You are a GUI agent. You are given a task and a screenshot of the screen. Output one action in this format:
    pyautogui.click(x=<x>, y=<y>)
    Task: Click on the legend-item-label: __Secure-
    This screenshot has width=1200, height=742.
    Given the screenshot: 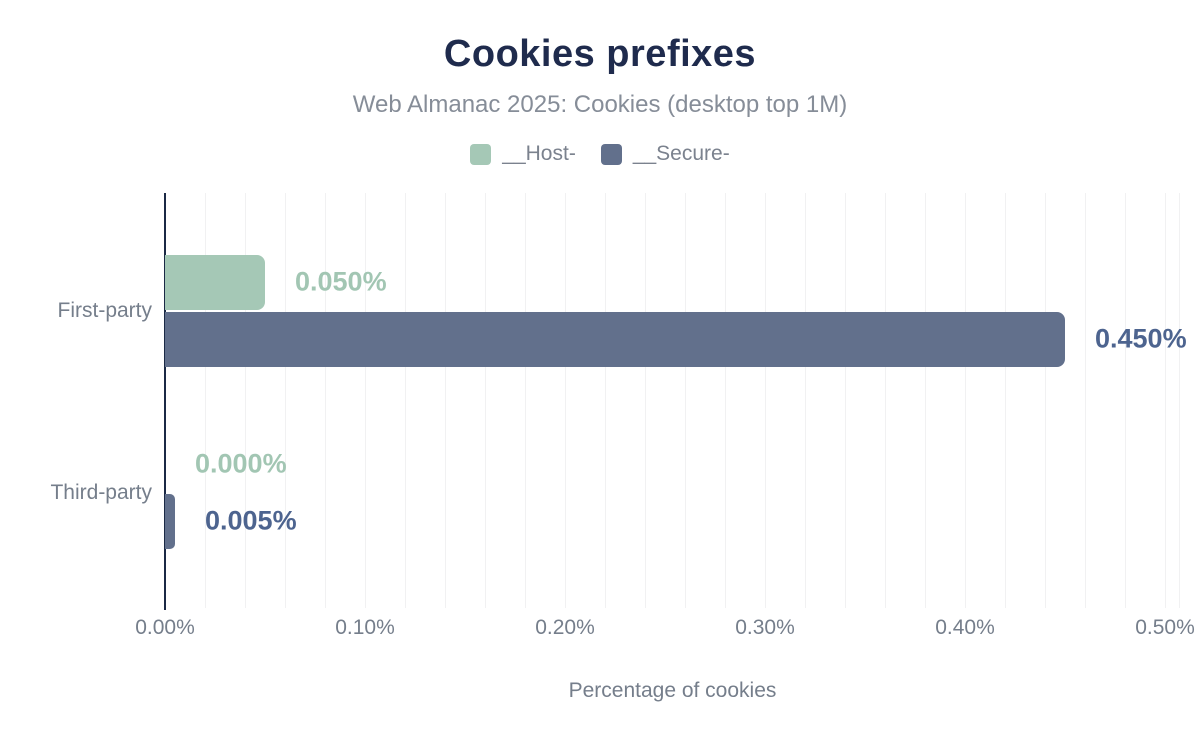 What is the action you would take?
    pyautogui.click(x=681, y=153)
    